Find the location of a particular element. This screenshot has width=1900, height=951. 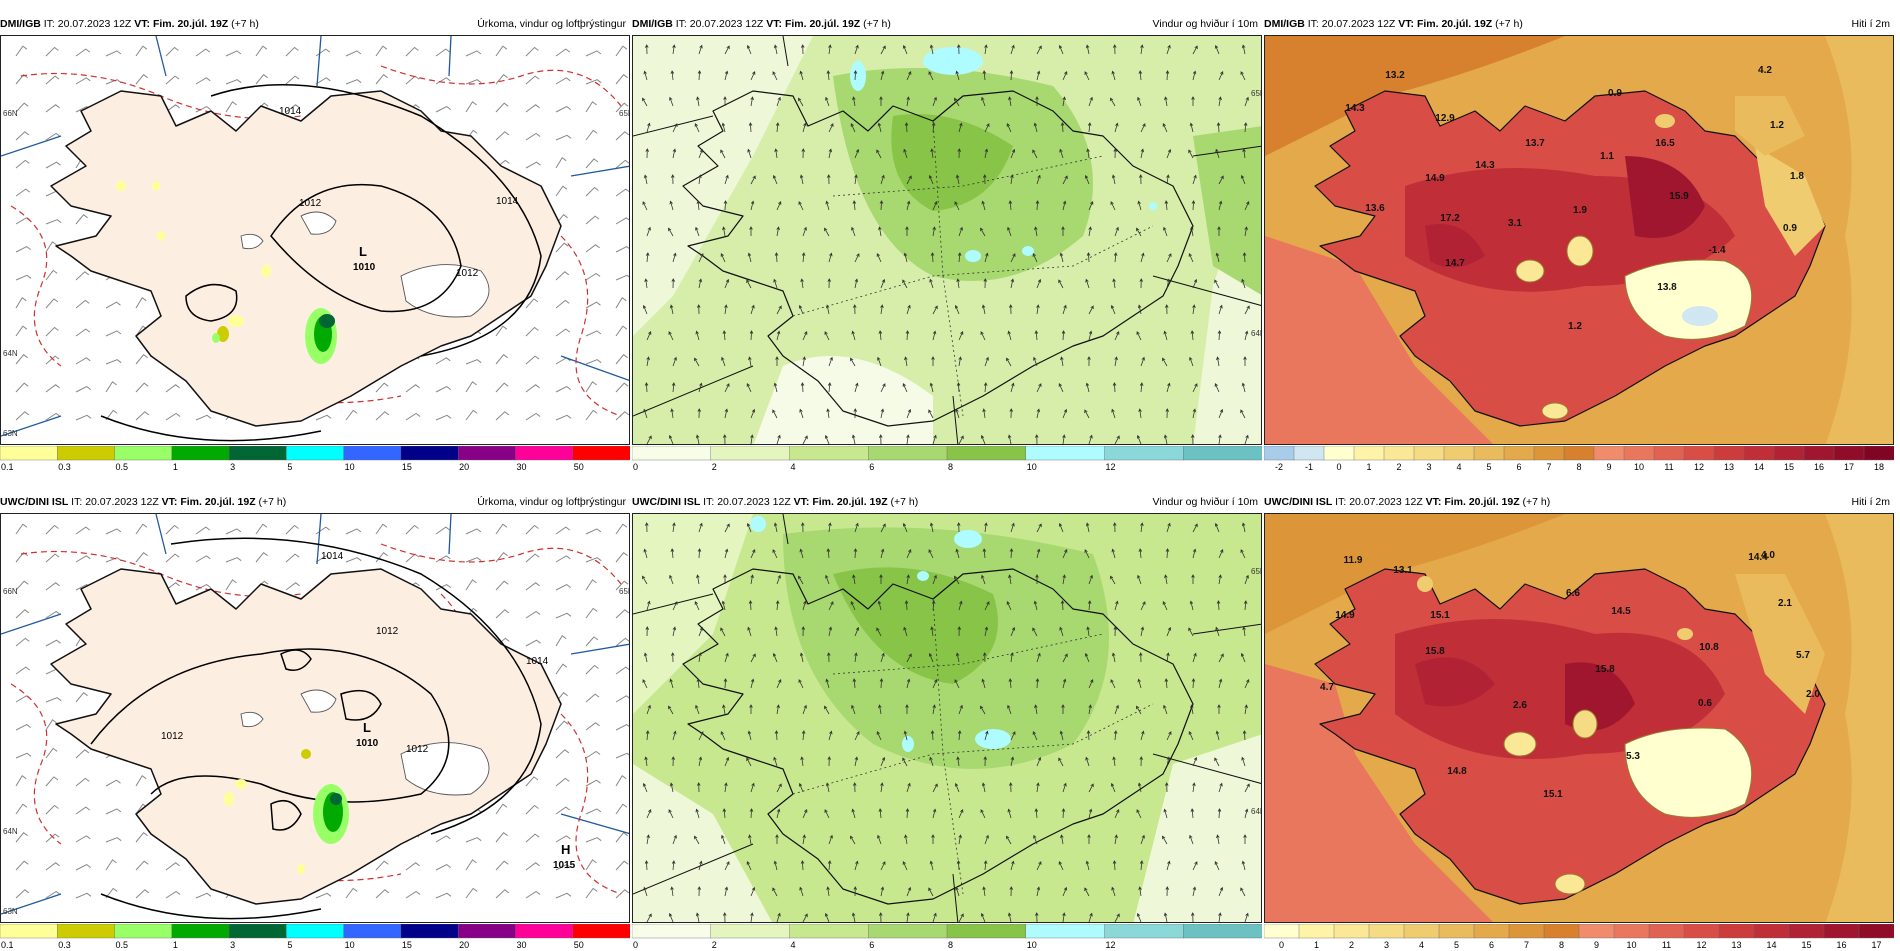

temperature-label: 5.3 is located at coordinates (1633, 756).